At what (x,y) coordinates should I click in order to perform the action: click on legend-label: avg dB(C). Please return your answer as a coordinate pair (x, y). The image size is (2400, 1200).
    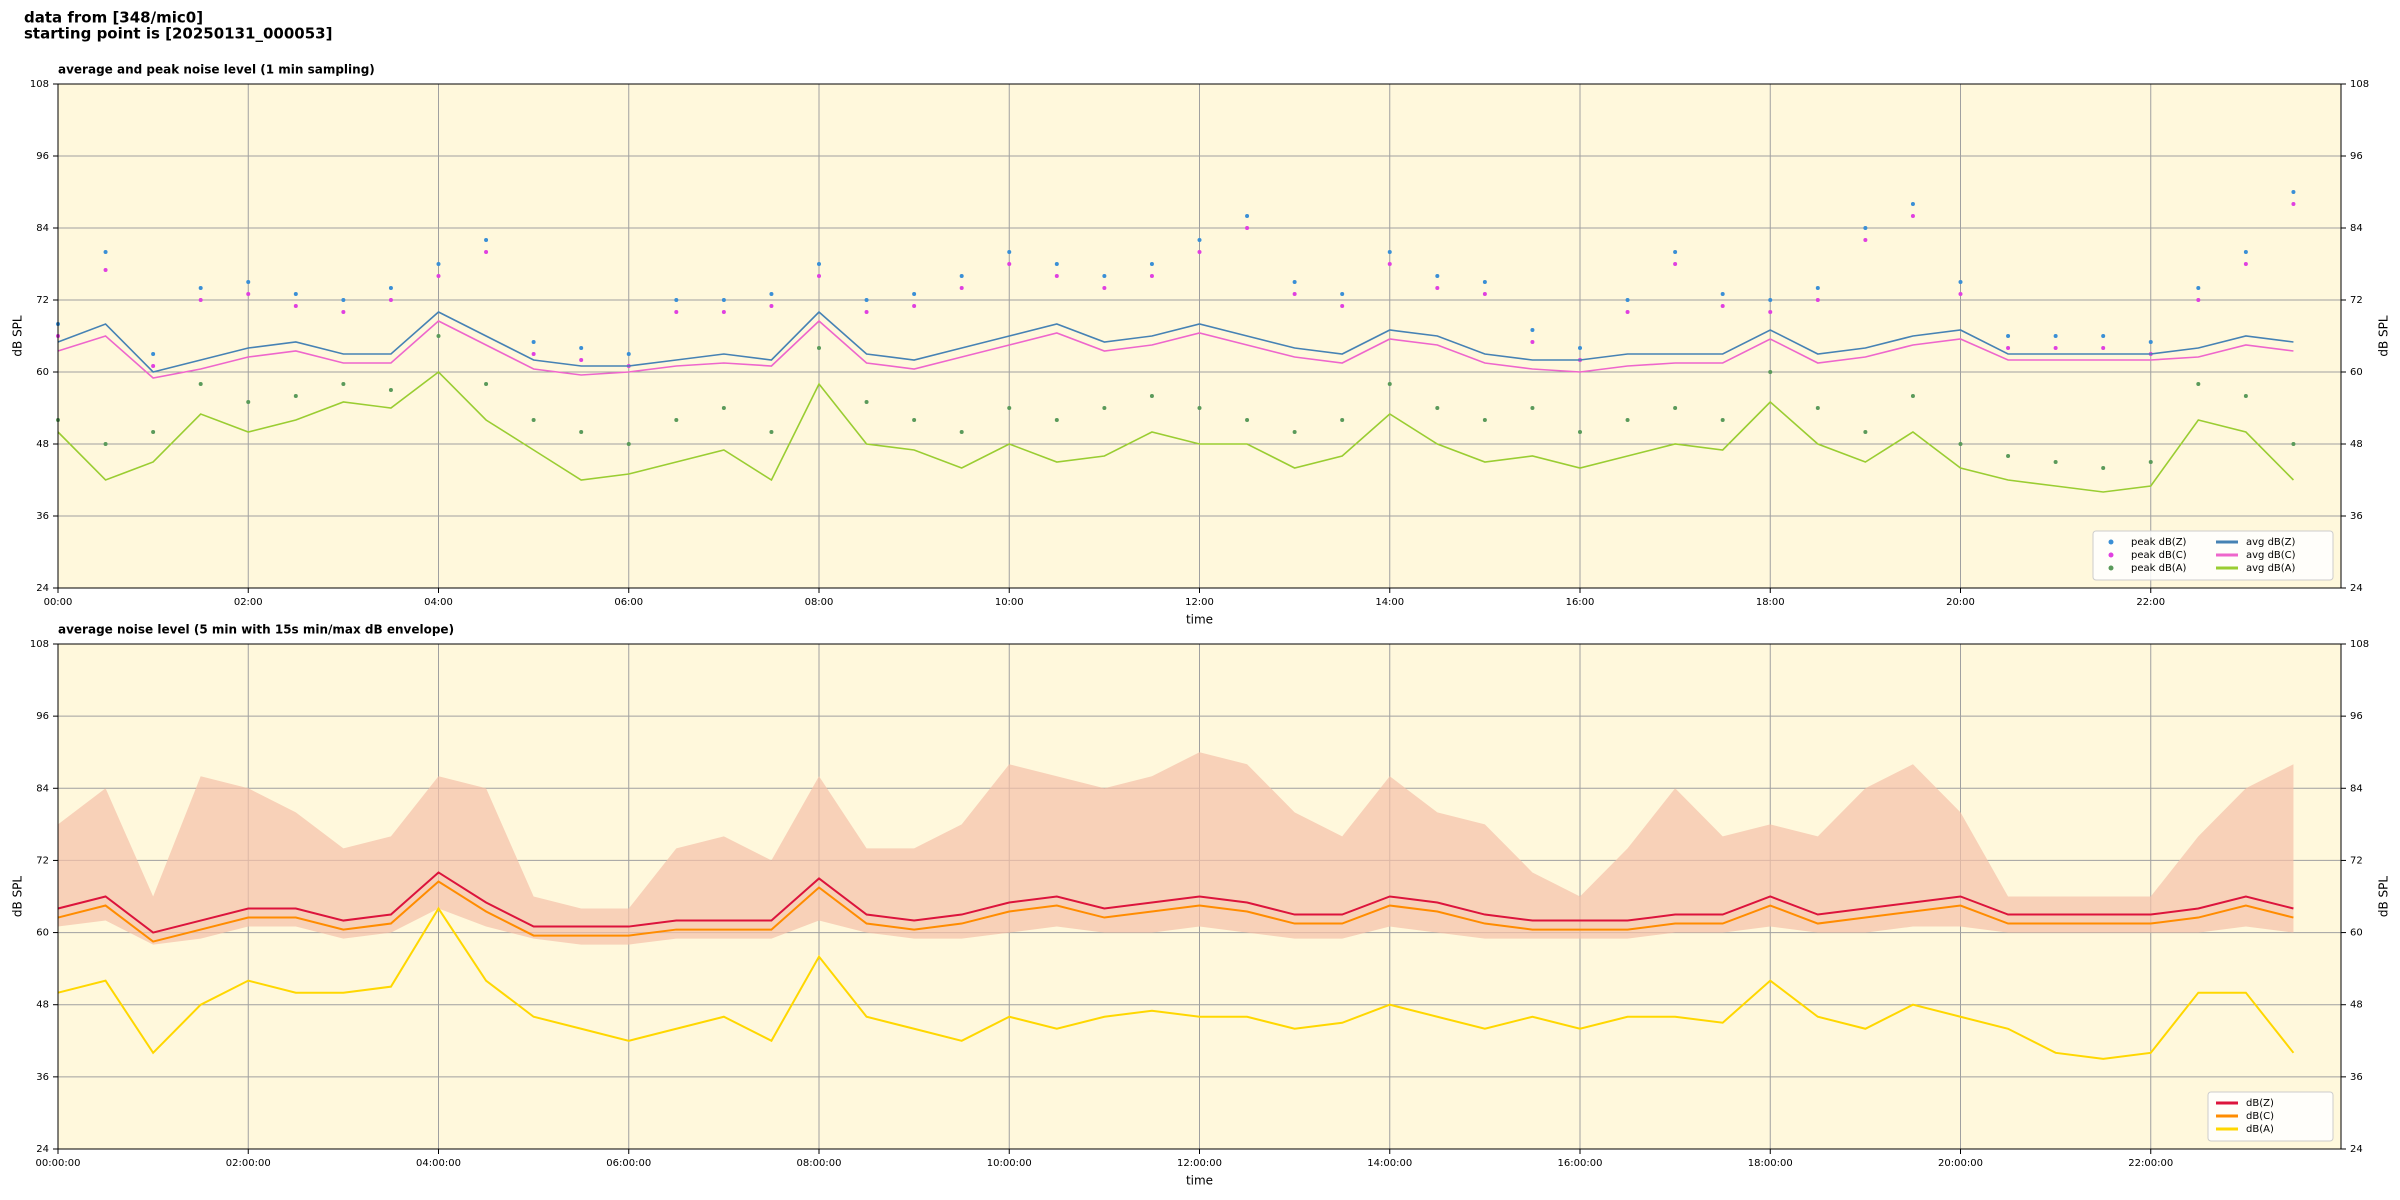
    Looking at the image, I should click on (2271, 555).